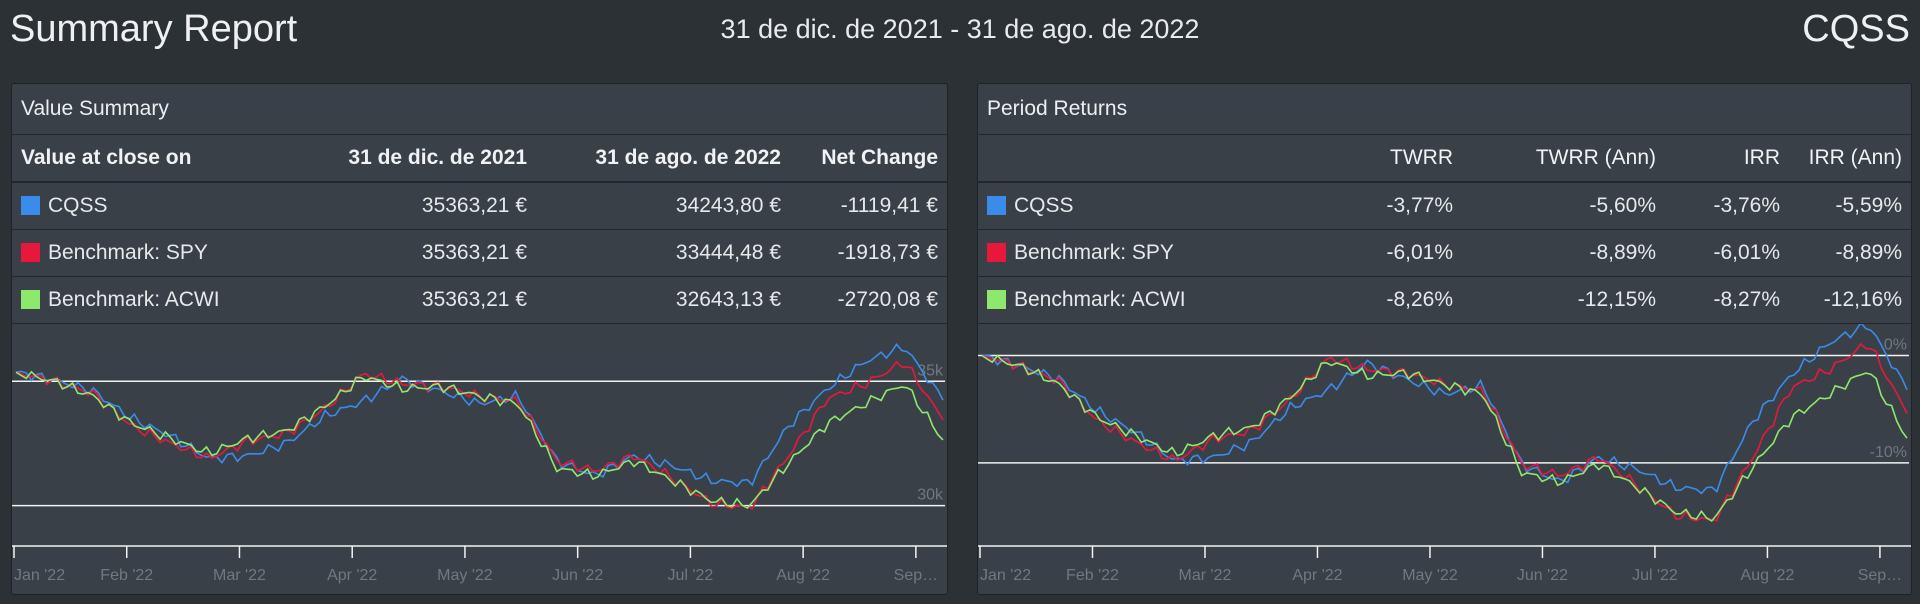 The image size is (1920, 604). Describe the element at coordinates (1595, 157) in the screenshot. I see `column-header: TWRR (Ann)` at that location.